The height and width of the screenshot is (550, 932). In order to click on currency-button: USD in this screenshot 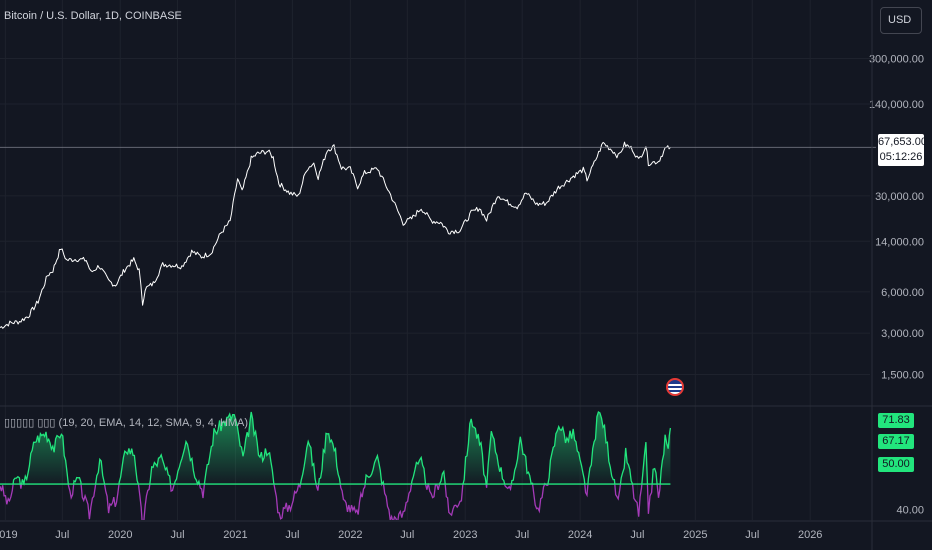, I will do `click(901, 20)`.